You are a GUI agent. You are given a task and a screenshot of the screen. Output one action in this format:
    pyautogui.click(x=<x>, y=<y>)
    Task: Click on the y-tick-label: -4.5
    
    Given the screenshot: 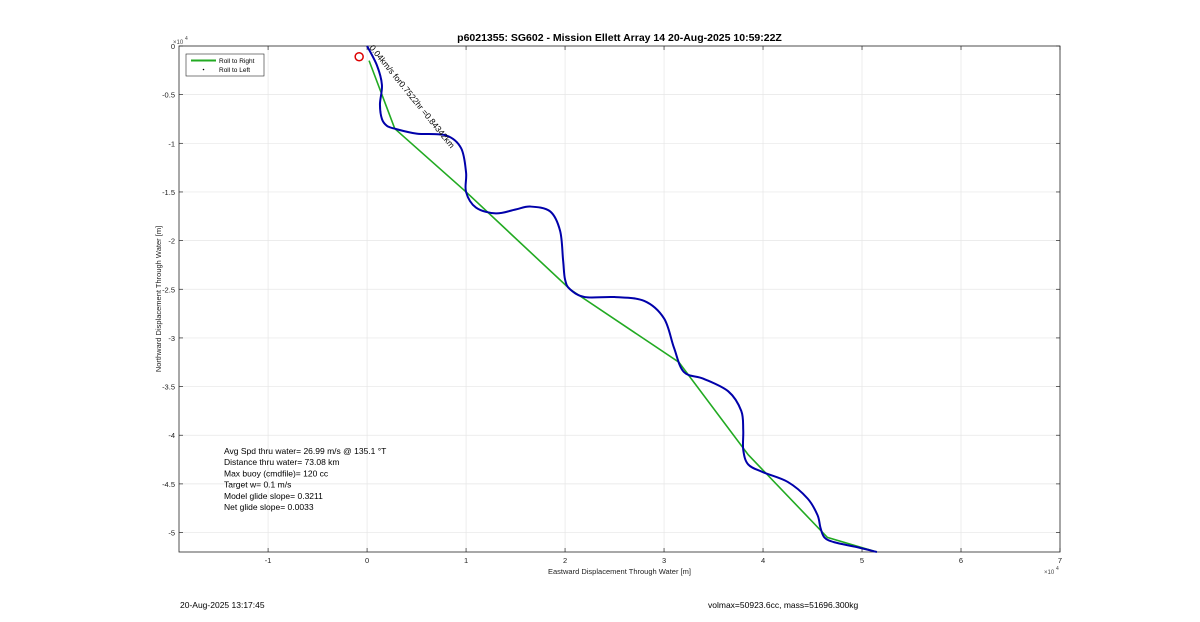 What is the action you would take?
    pyautogui.click(x=168, y=484)
    